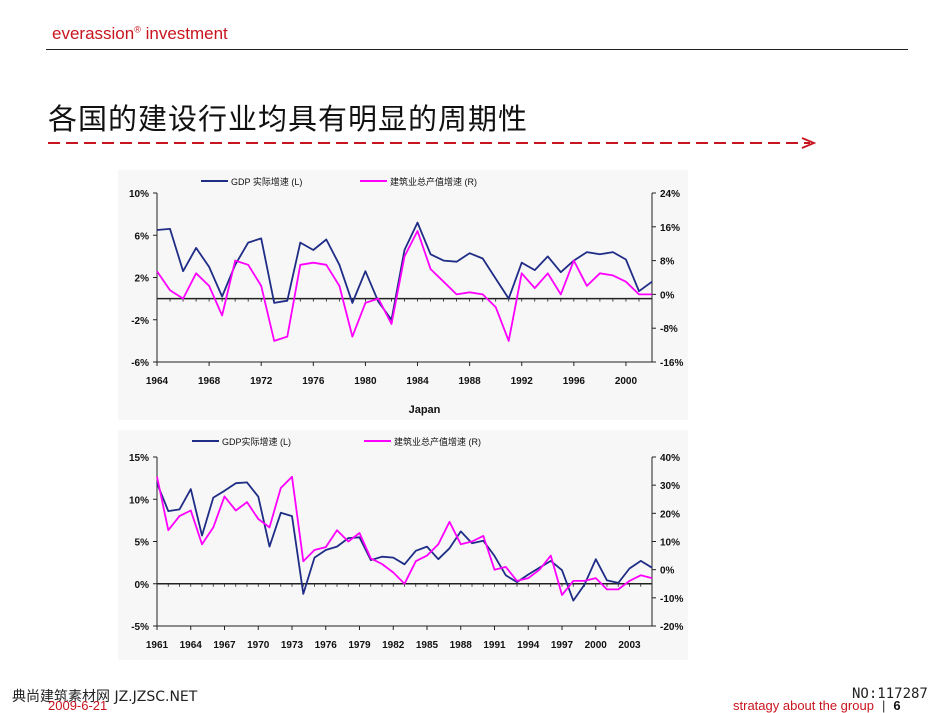 The width and height of the screenshot is (950, 713). I want to click on right-tick-label: 30%, so click(670, 486).